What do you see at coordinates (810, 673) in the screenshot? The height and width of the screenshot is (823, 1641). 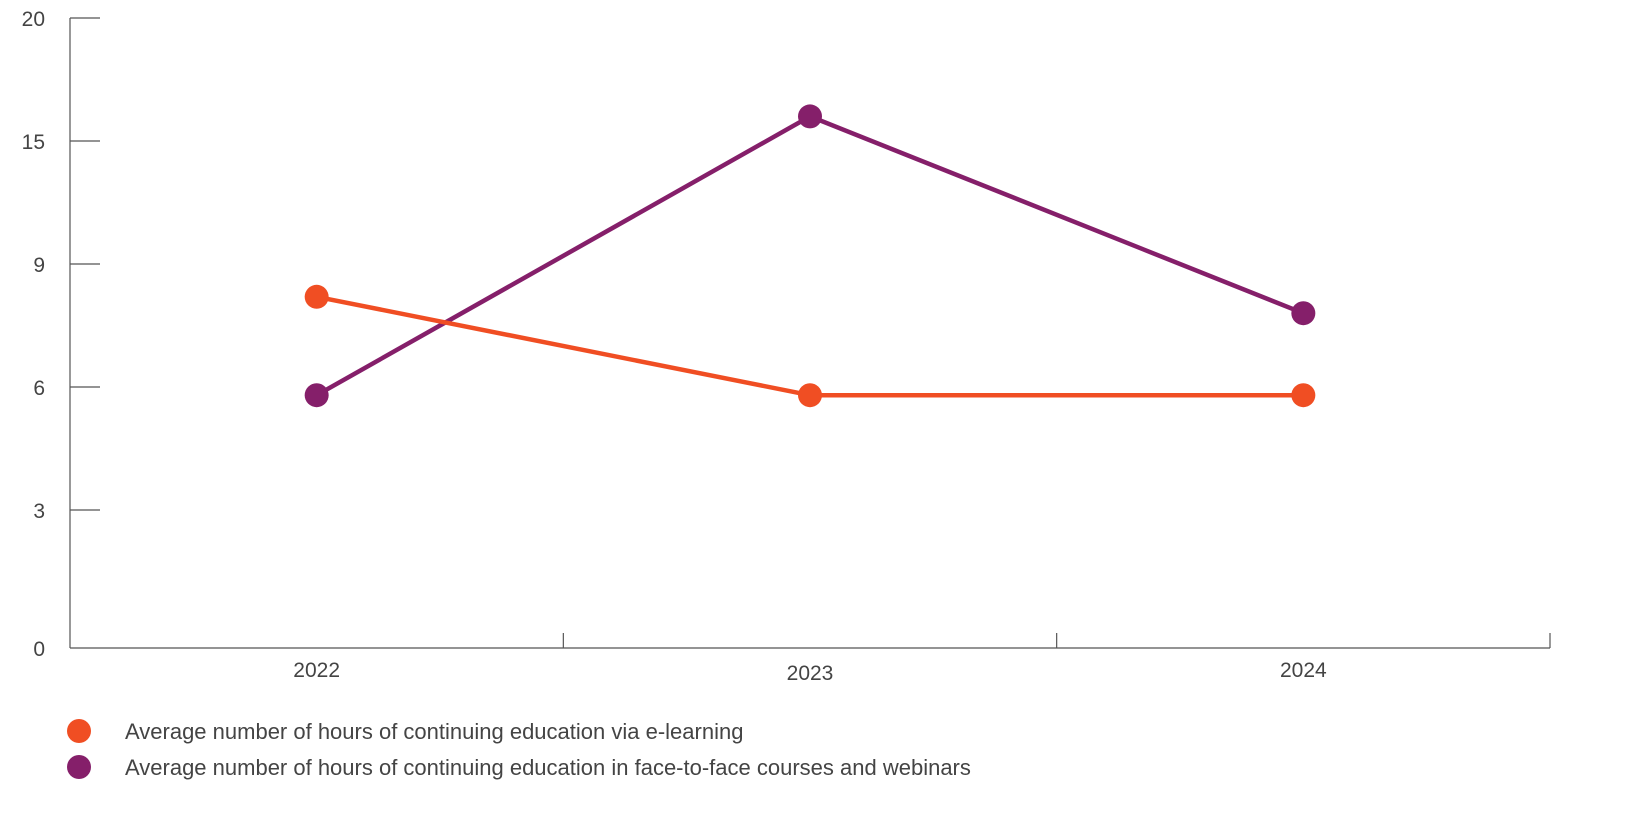 I see `x-tick-label: 2023` at bounding box center [810, 673].